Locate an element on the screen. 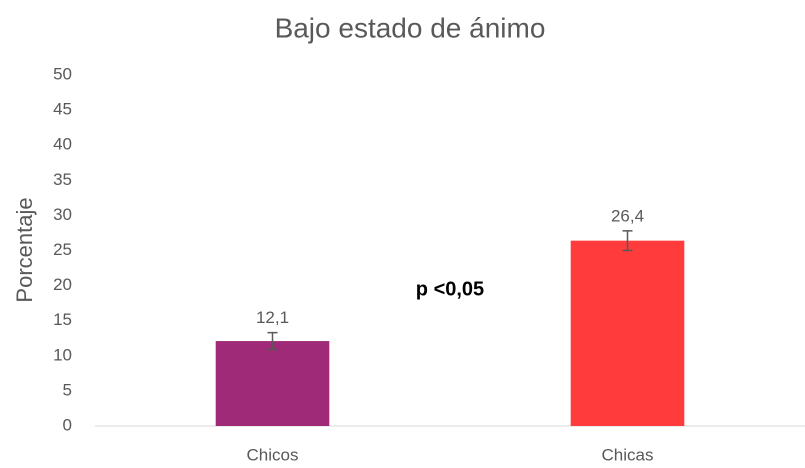 The height and width of the screenshot is (468, 805). y-tick-label: 25 is located at coordinates (62, 249).